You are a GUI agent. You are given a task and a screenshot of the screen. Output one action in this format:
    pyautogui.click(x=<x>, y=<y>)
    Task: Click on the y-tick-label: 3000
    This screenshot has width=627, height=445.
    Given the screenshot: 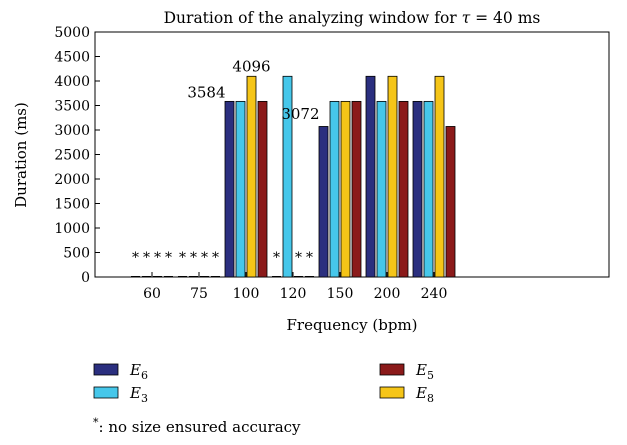 What is the action you would take?
    pyautogui.click(x=72, y=131)
    